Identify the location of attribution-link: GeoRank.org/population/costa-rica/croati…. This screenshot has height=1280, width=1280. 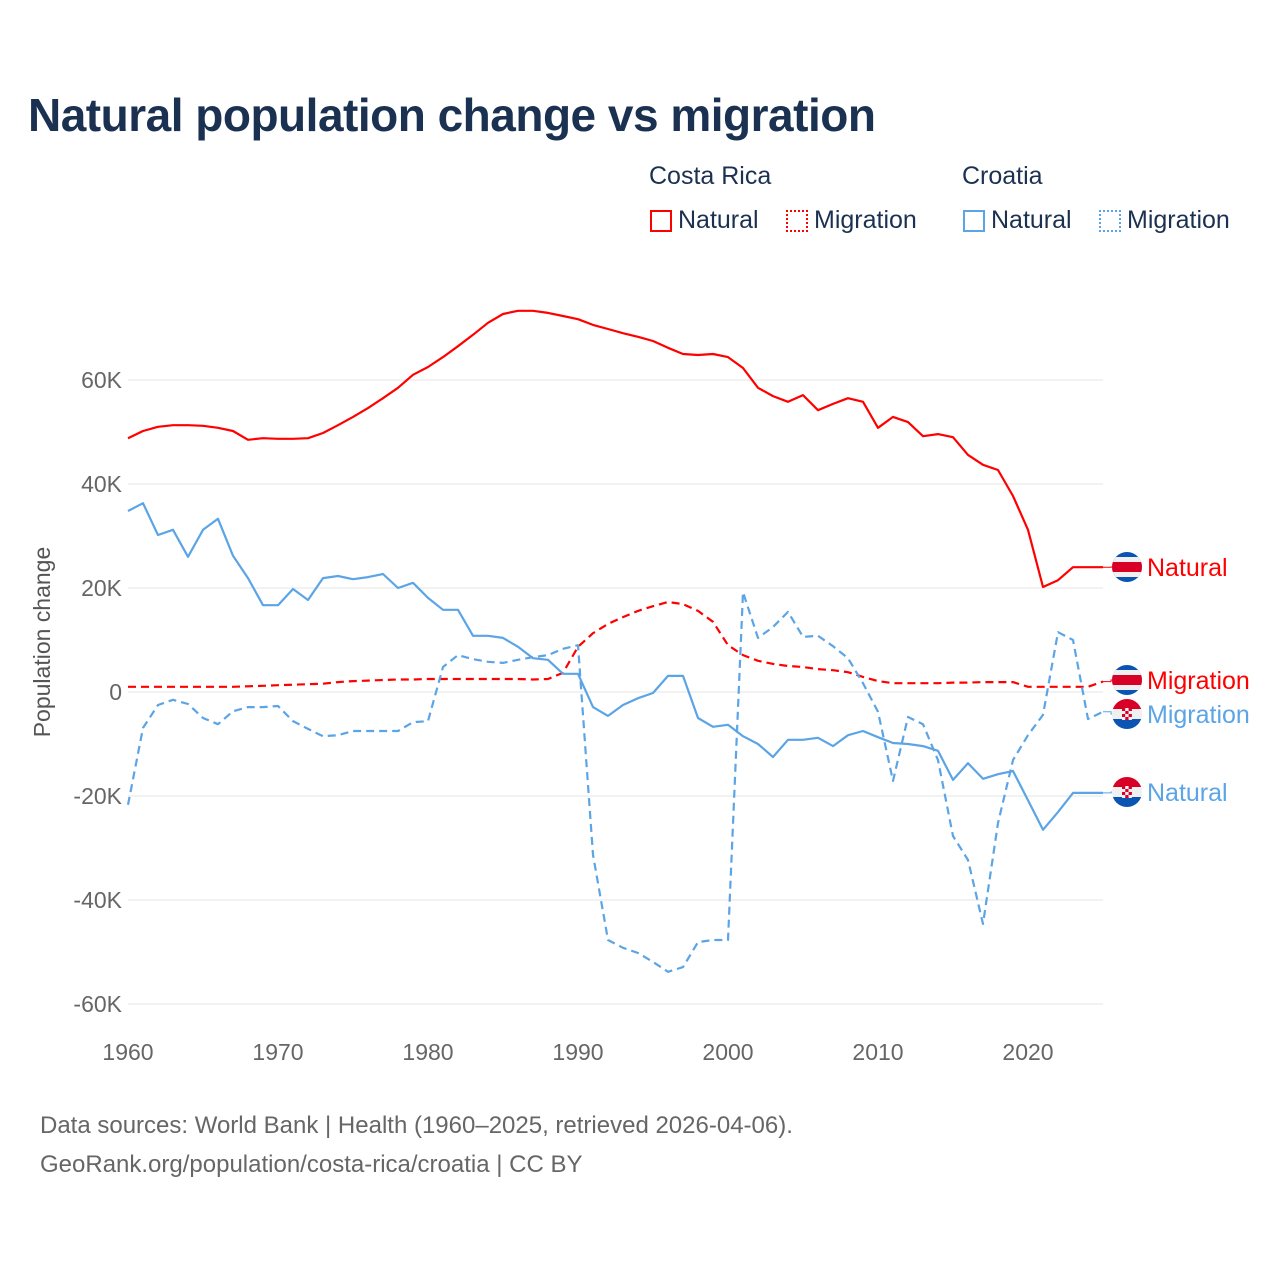
(311, 1164).